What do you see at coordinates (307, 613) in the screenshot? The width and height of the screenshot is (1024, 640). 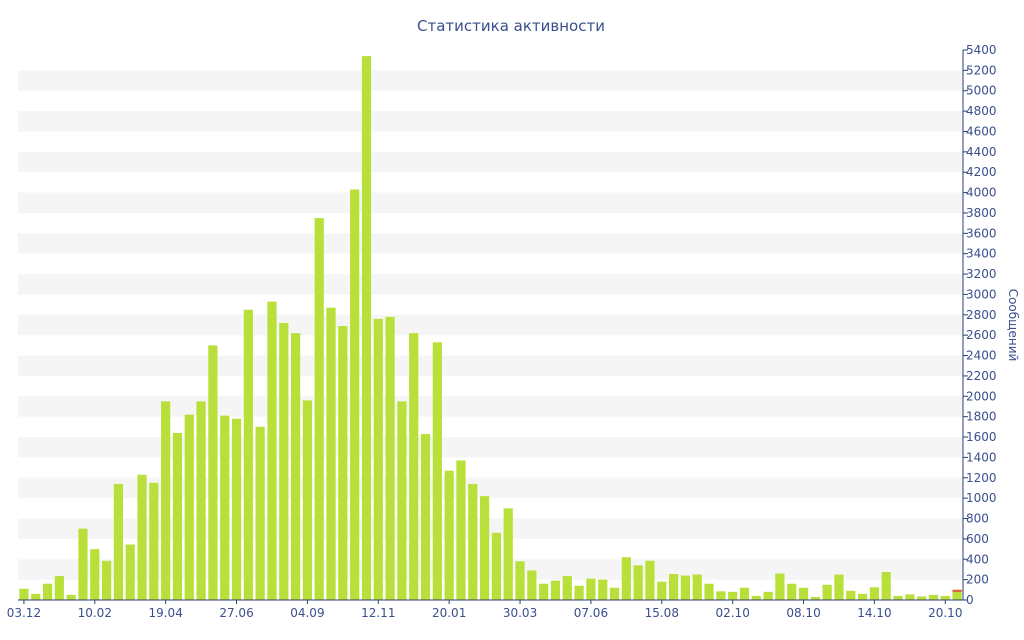 I see `x-tick-label: 04.09` at bounding box center [307, 613].